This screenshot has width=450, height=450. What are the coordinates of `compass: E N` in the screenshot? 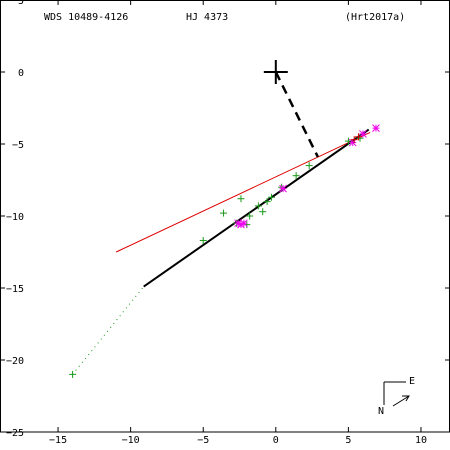 It's located at (396, 396).